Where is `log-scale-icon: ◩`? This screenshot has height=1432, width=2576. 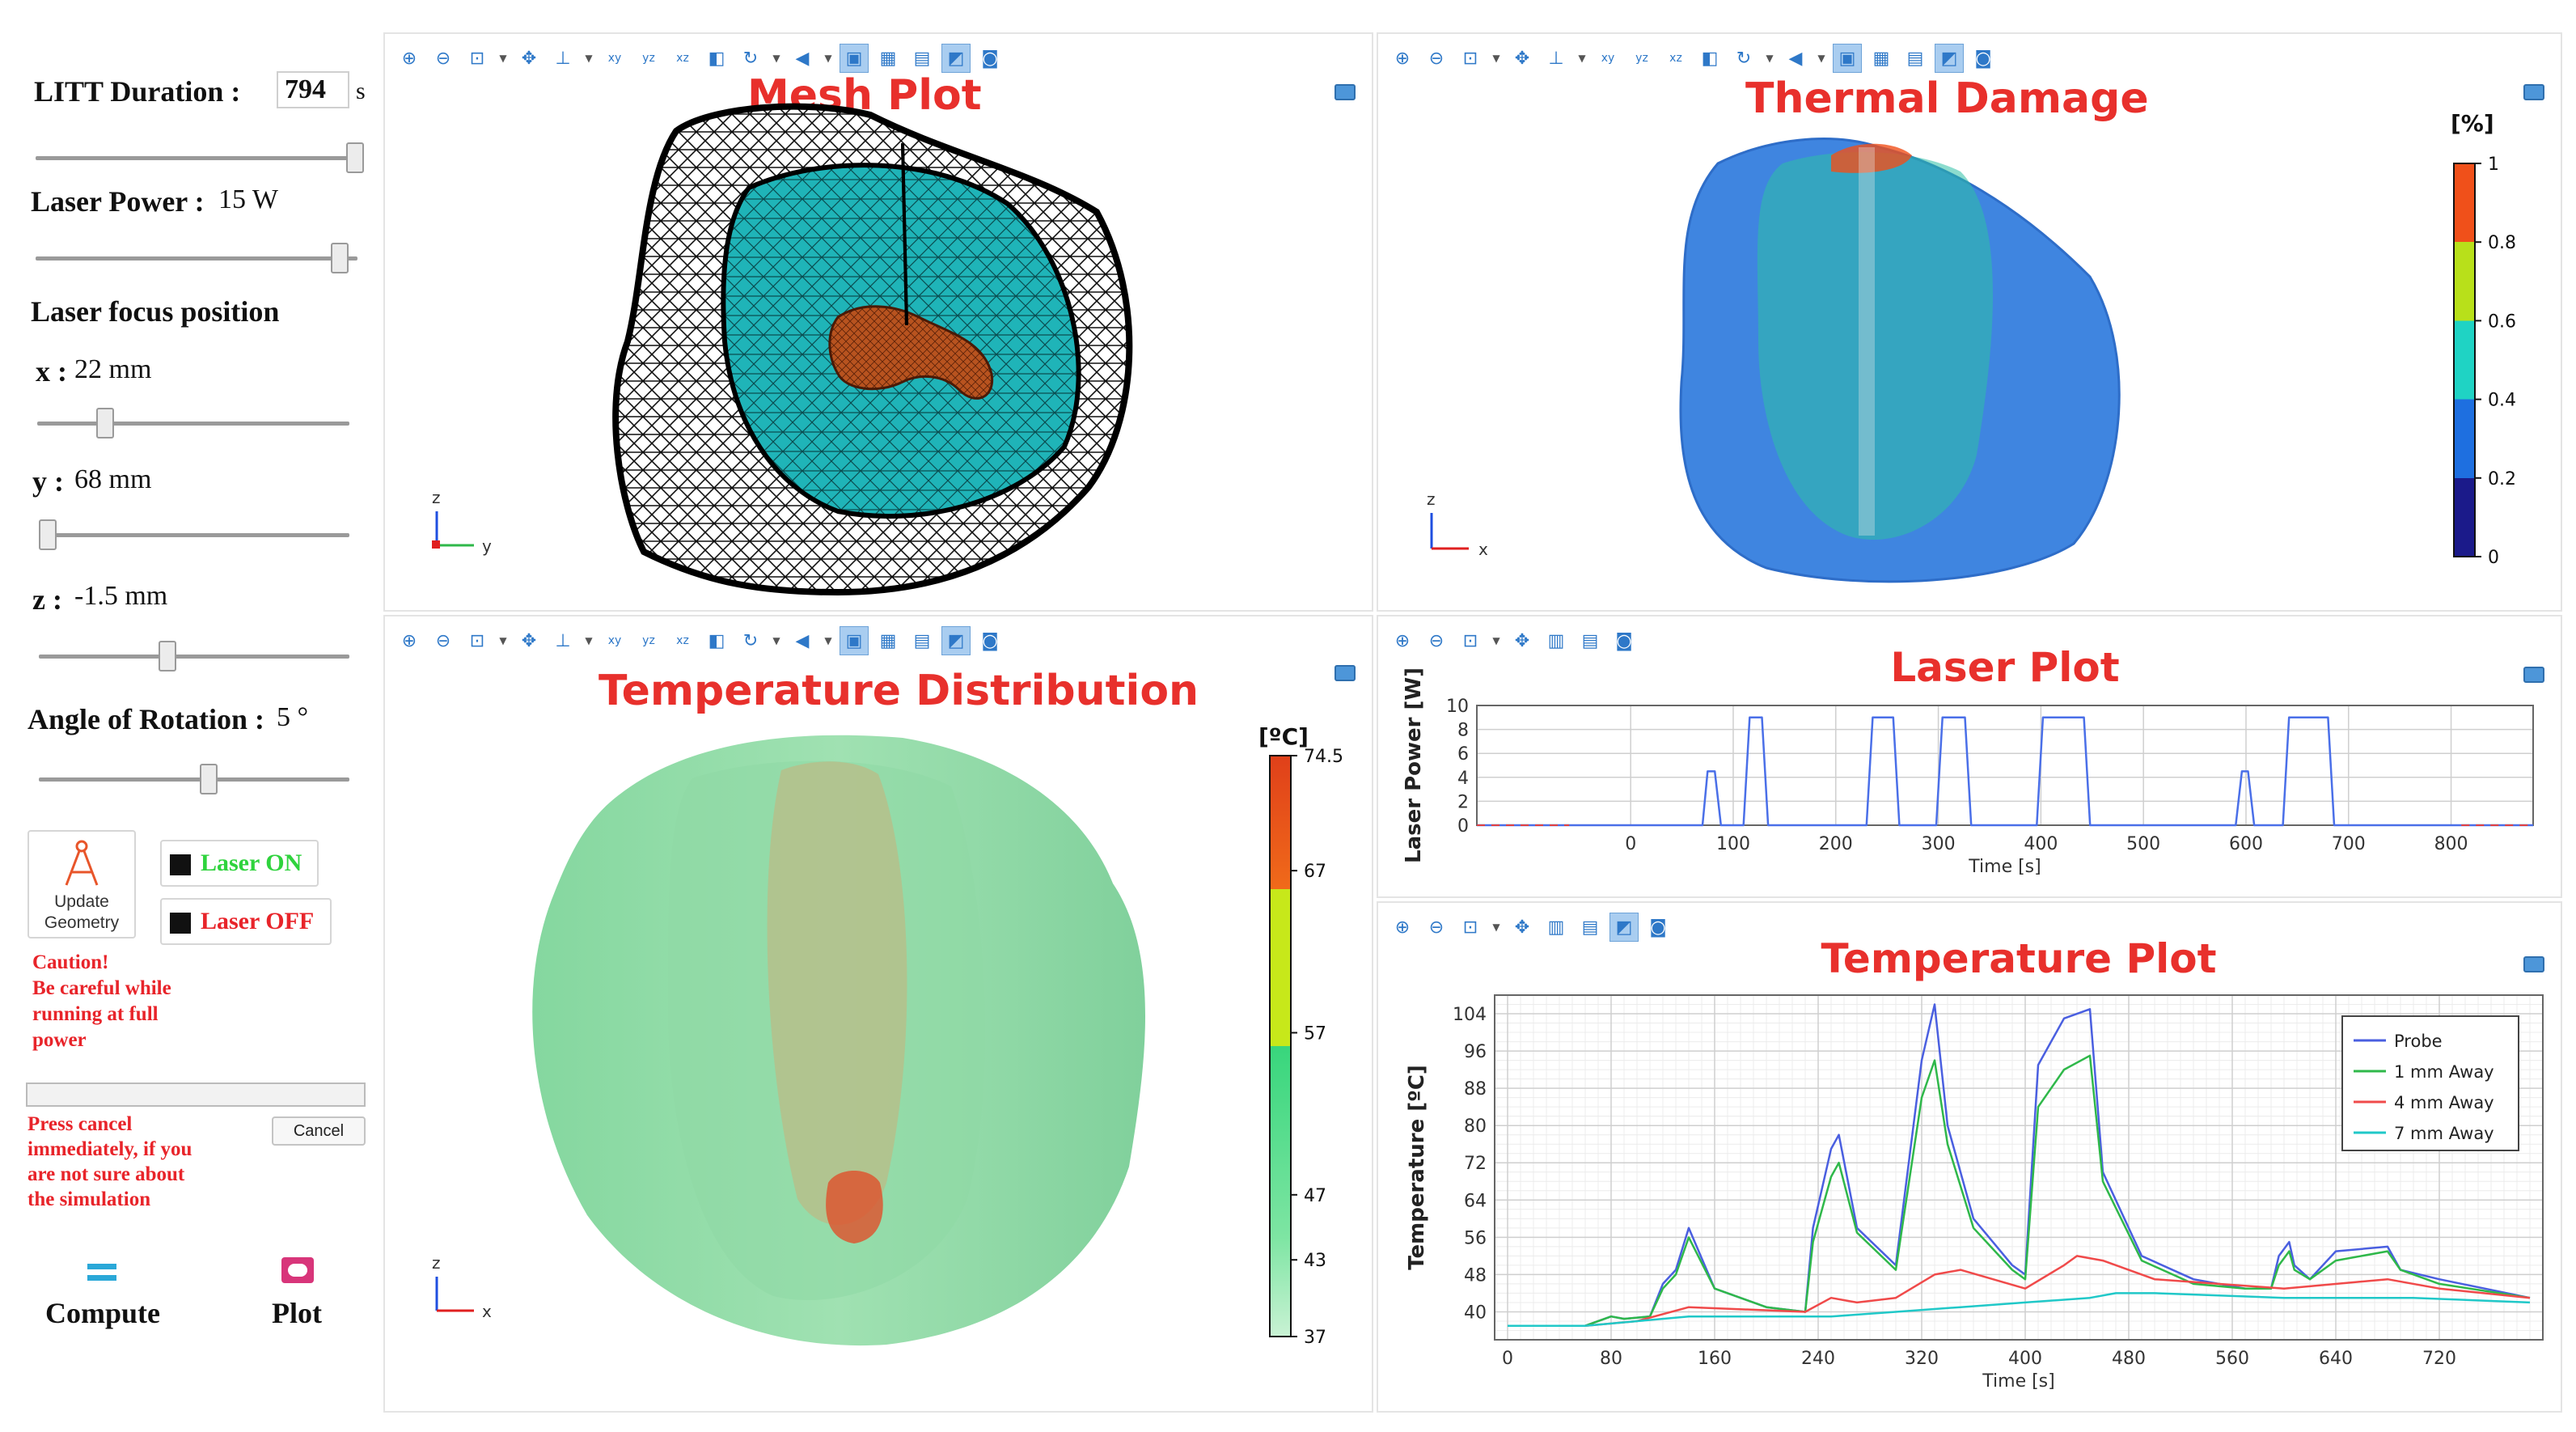
log-scale-icon: ◩ is located at coordinates (1624, 928).